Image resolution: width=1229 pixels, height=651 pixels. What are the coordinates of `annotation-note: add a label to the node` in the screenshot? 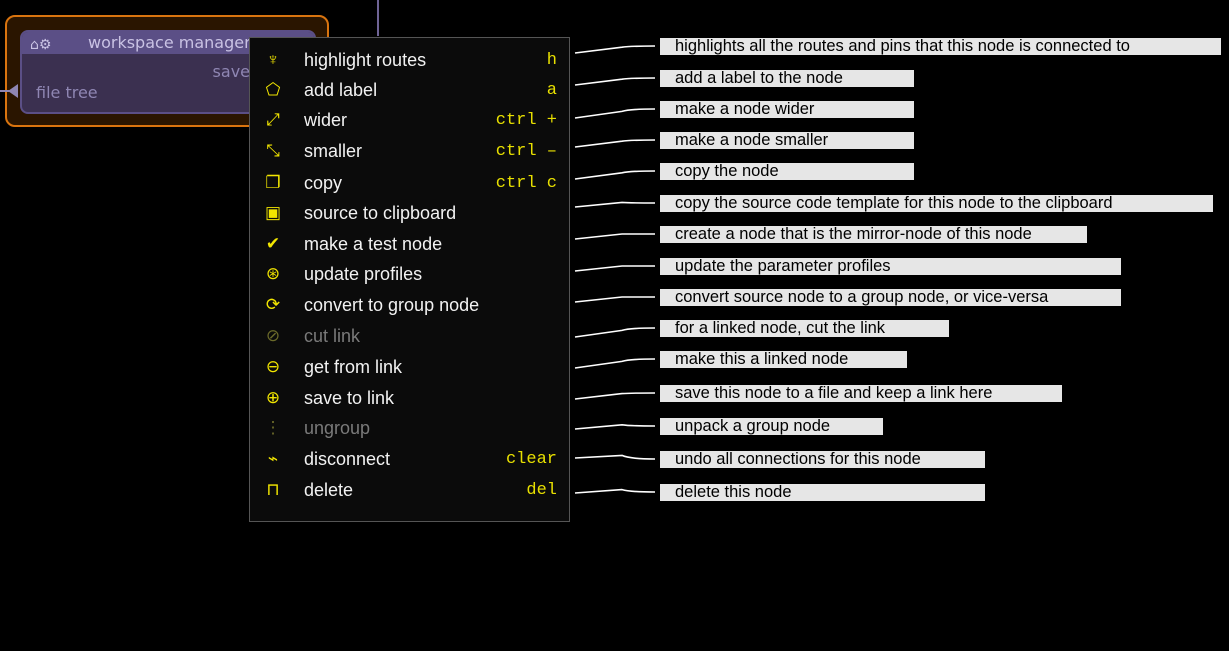 It's located at (787, 78).